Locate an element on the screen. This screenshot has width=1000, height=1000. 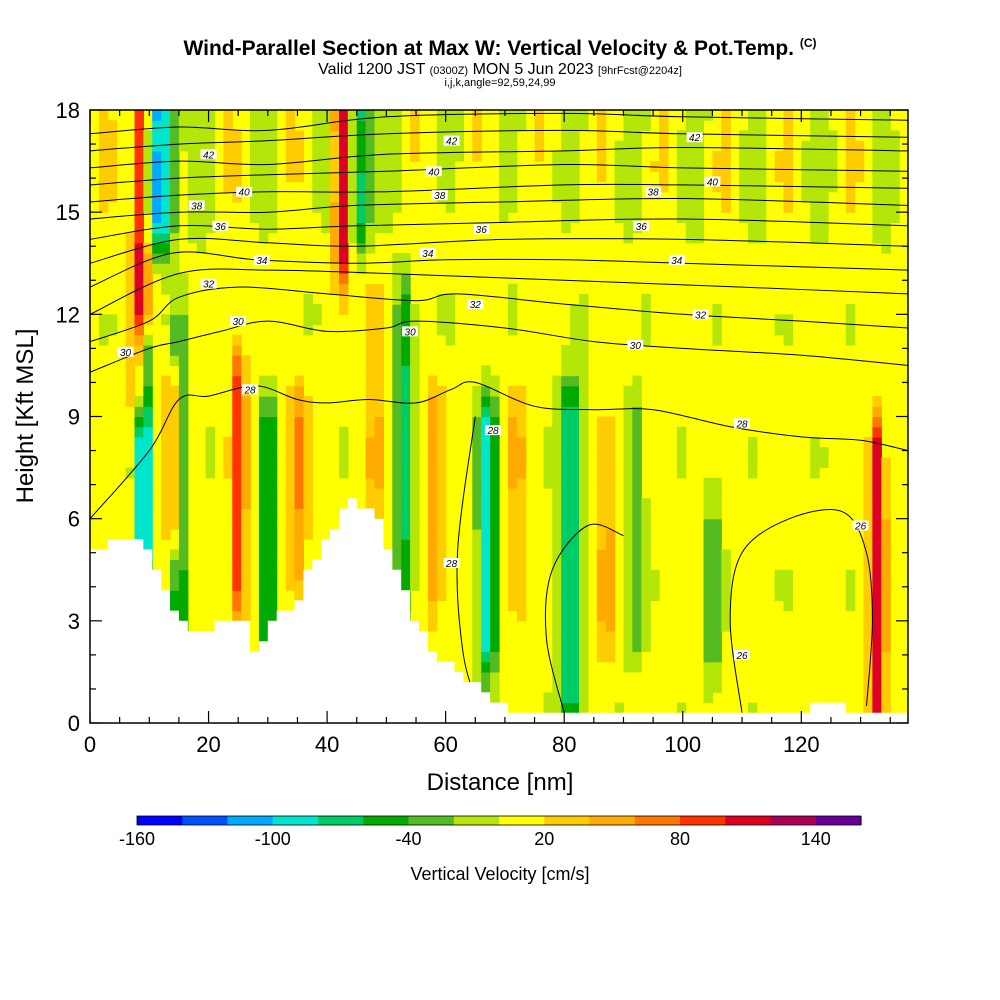
contour-label: 38 is located at coordinates (197, 206).